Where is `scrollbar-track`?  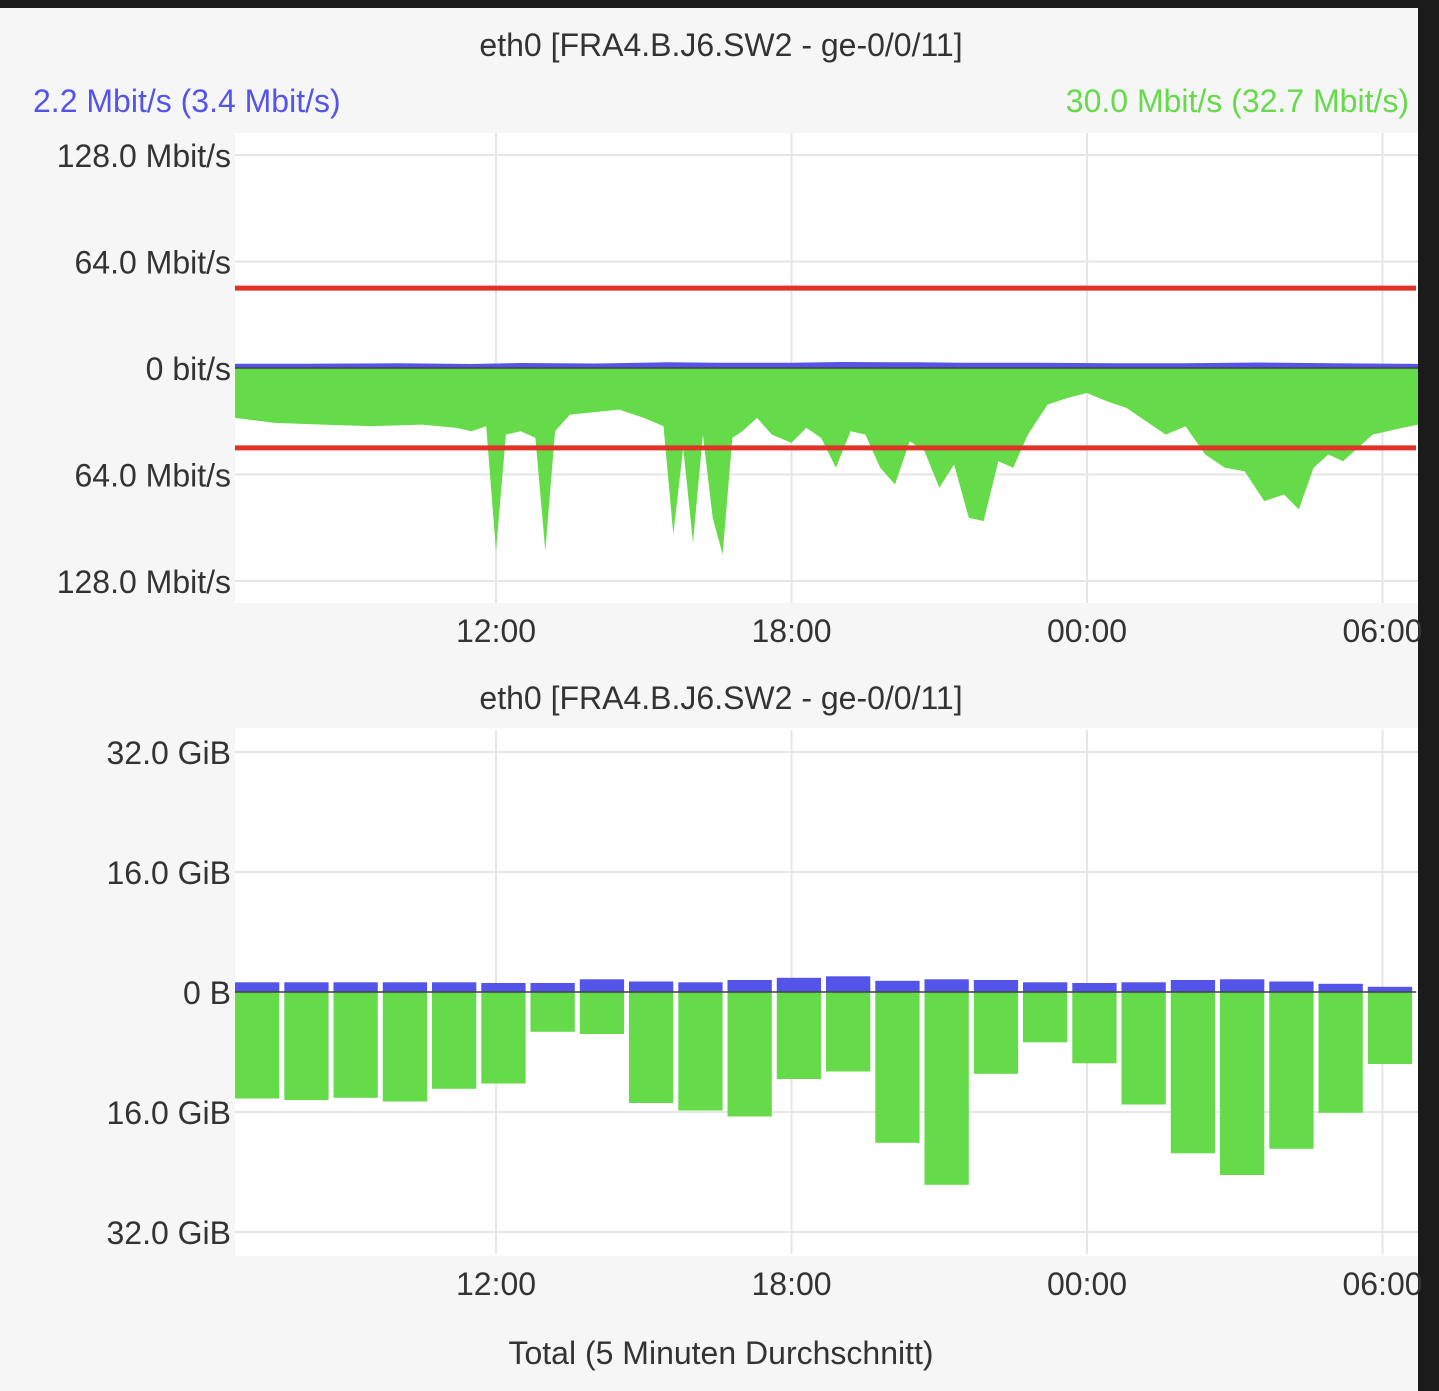
scrollbar-track is located at coordinates (1428, 699).